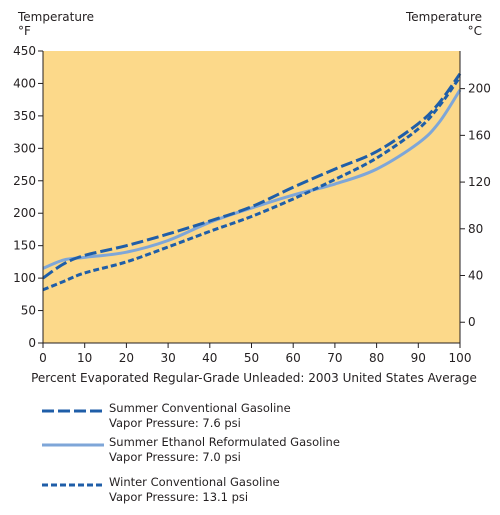 The width and height of the screenshot is (500, 515). What do you see at coordinates (460, 358) in the screenshot?
I see `x-tick-label: 100` at bounding box center [460, 358].